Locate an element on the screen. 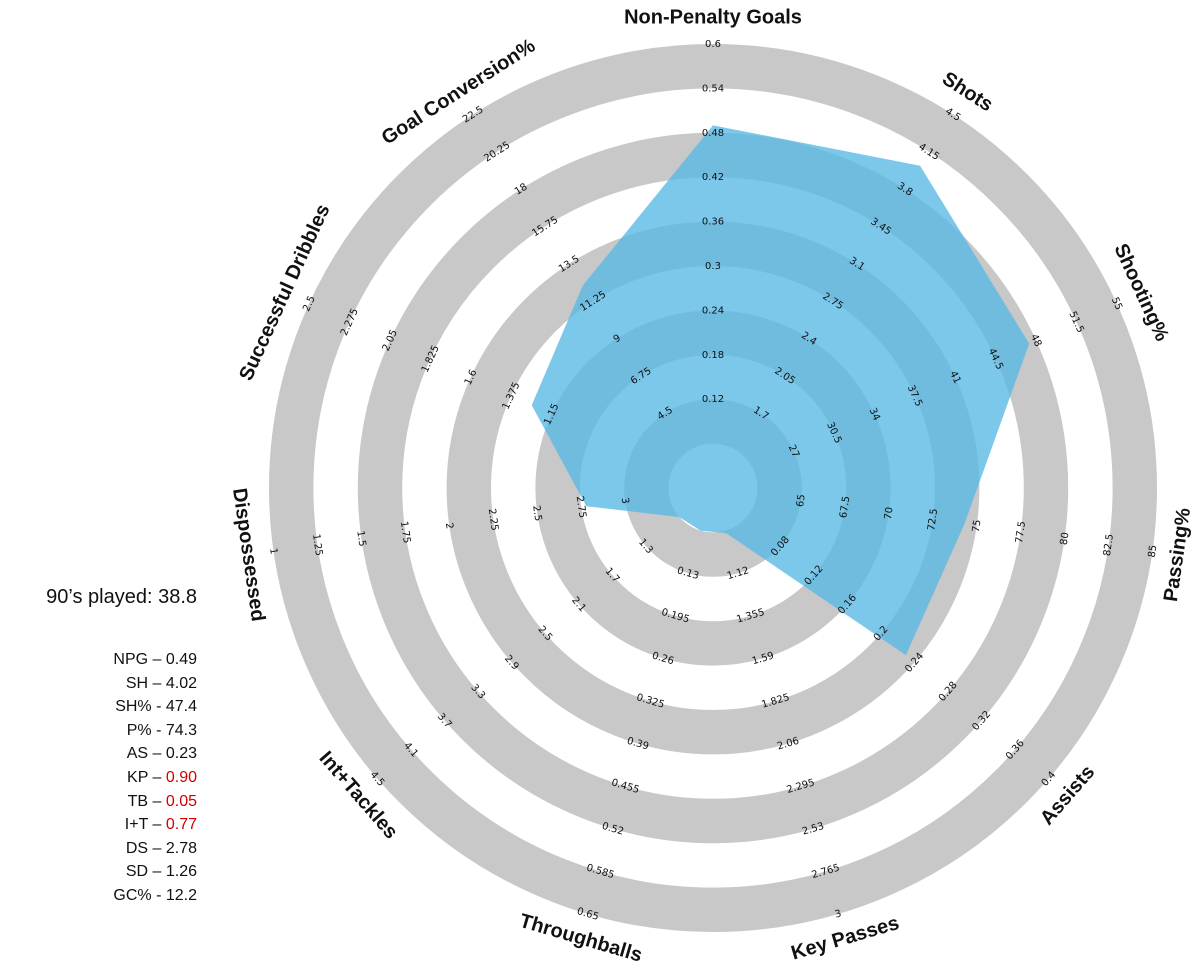  tick-label: 77.5 is located at coordinates (1021, 532).